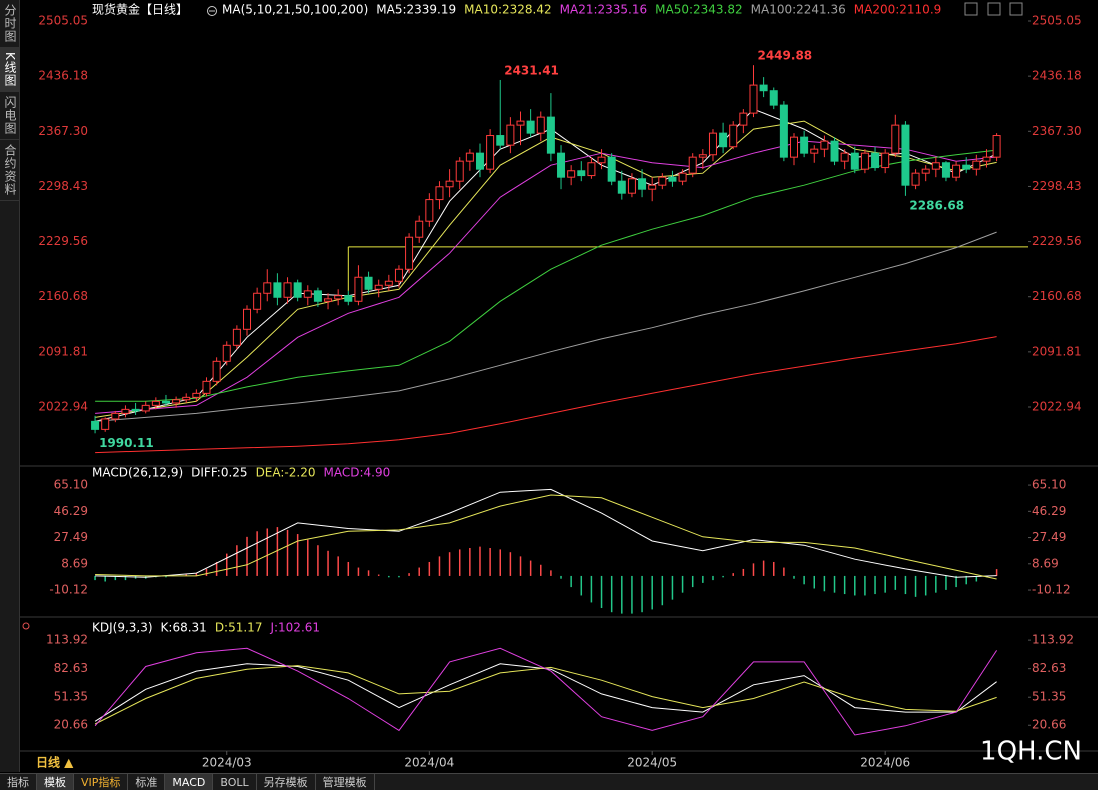 The height and width of the screenshot is (790, 1098). Describe the element at coordinates (147, 782) in the screenshot. I see `bottom-tab: 标准` at that location.